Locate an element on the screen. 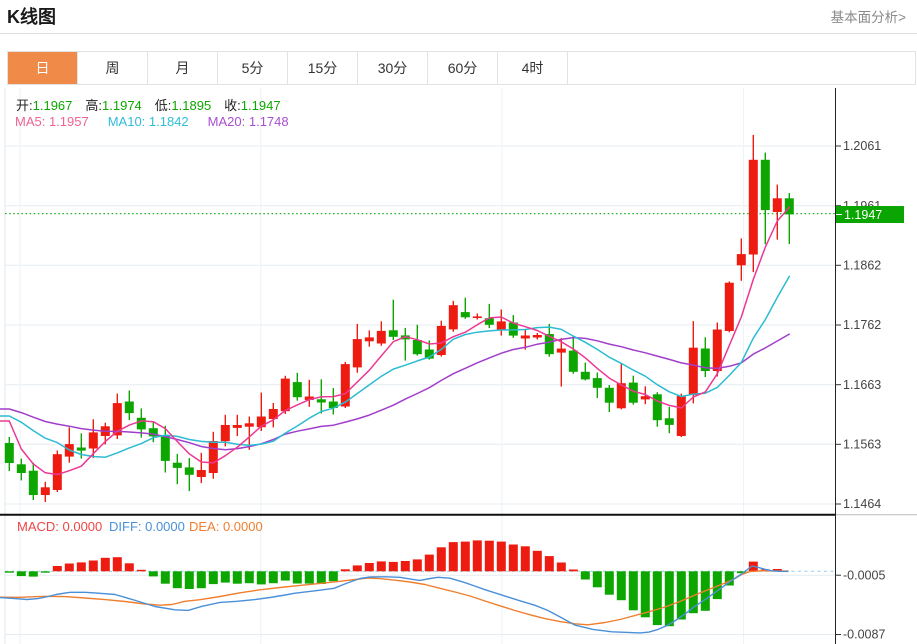 The width and height of the screenshot is (917, 644). svg-text: 1.1663 is located at coordinates (862, 385).